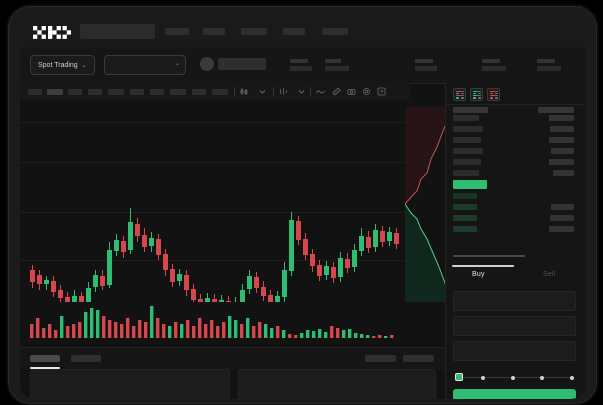  I want to click on orderbook-header-amount, so click(556, 110).